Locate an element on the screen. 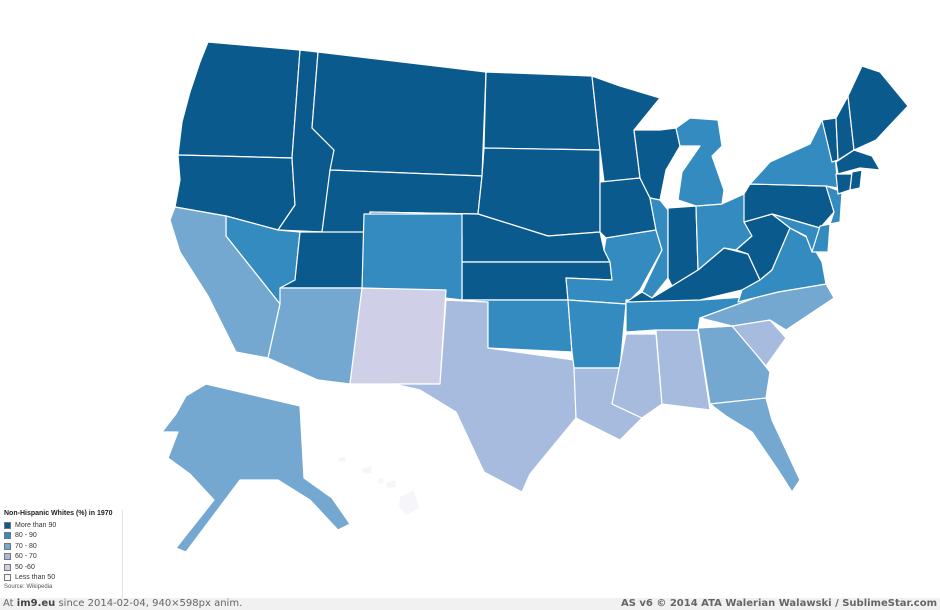 This screenshot has width=940, height=610. state-de is located at coordinates (821, 238).